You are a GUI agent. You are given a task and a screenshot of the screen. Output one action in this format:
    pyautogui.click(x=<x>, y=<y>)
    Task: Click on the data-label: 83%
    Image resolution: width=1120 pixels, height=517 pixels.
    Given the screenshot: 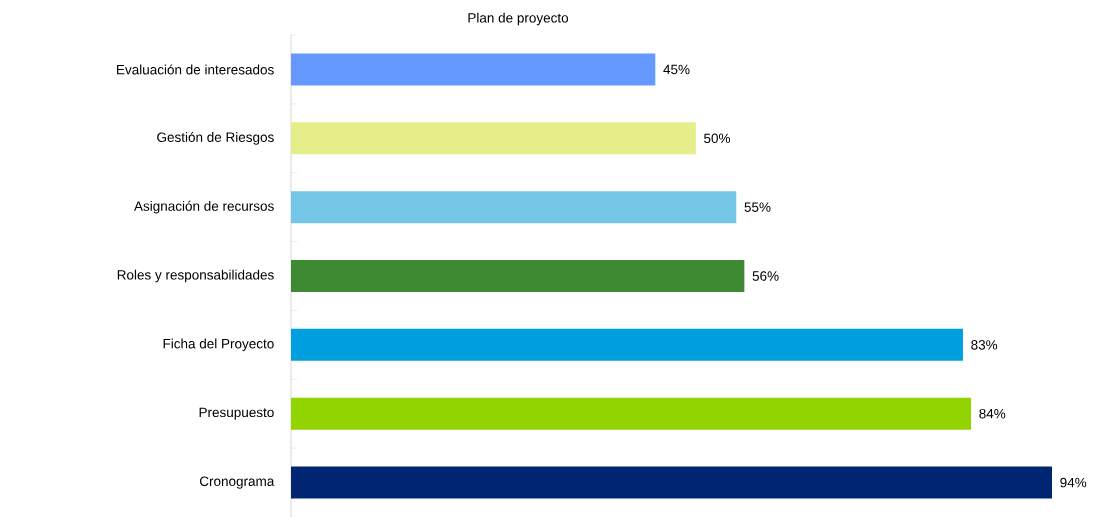 What is the action you would take?
    pyautogui.click(x=984, y=344)
    